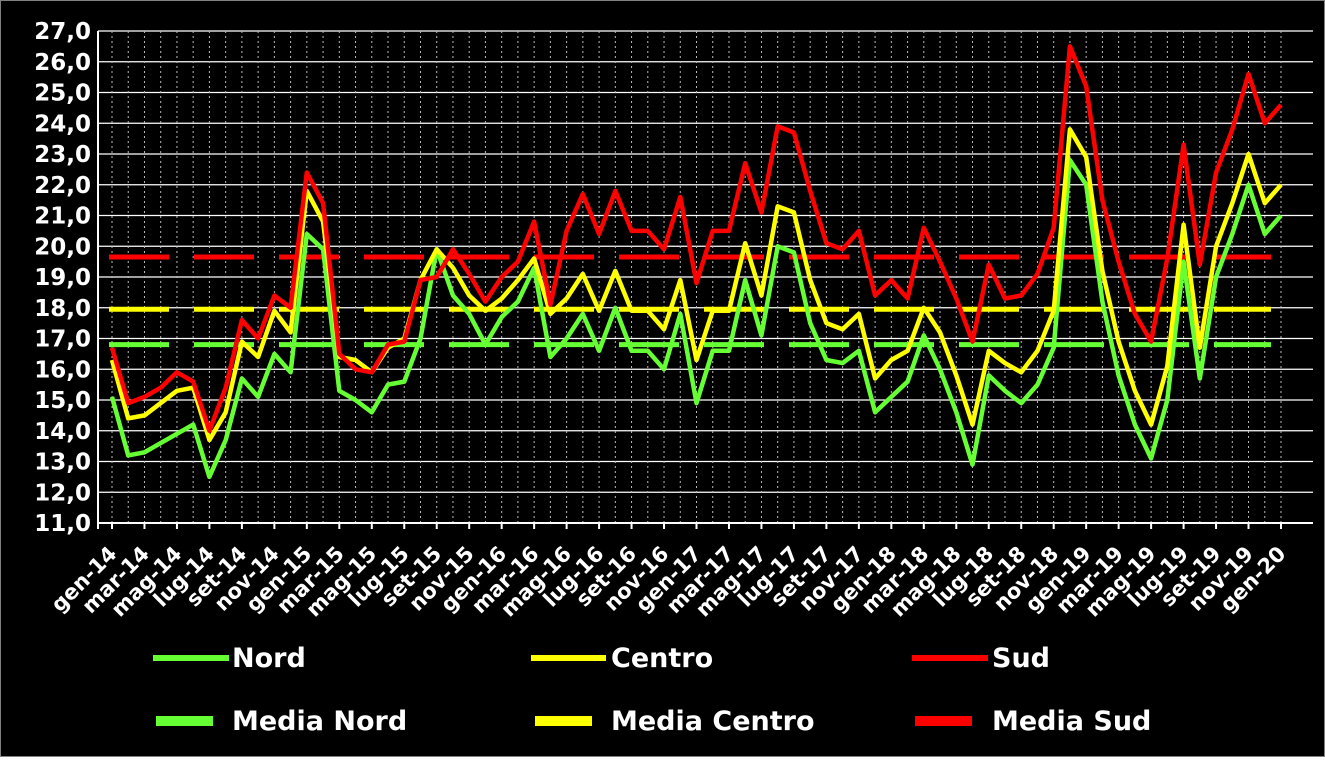 The width and height of the screenshot is (1325, 761). Describe the element at coordinates (62, 370) in the screenshot. I see `y-tick-label: 16,0` at that location.